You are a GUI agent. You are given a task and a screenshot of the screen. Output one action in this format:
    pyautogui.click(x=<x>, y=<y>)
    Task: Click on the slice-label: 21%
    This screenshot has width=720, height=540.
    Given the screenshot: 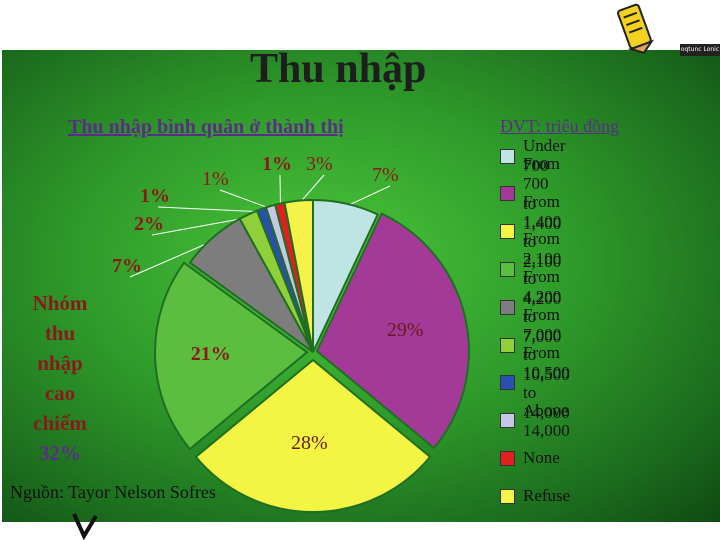 What is the action you would take?
    pyautogui.click(x=210, y=354)
    